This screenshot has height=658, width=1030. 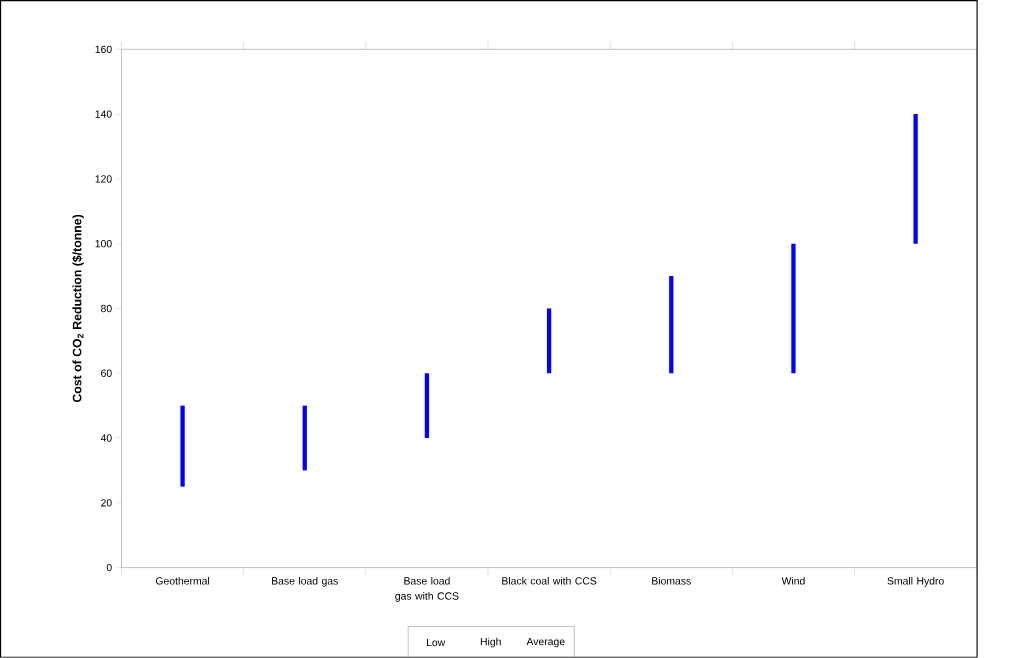 What do you see at coordinates (106, 438) in the screenshot?
I see `y-tick-label: 40` at bounding box center [106, 438].